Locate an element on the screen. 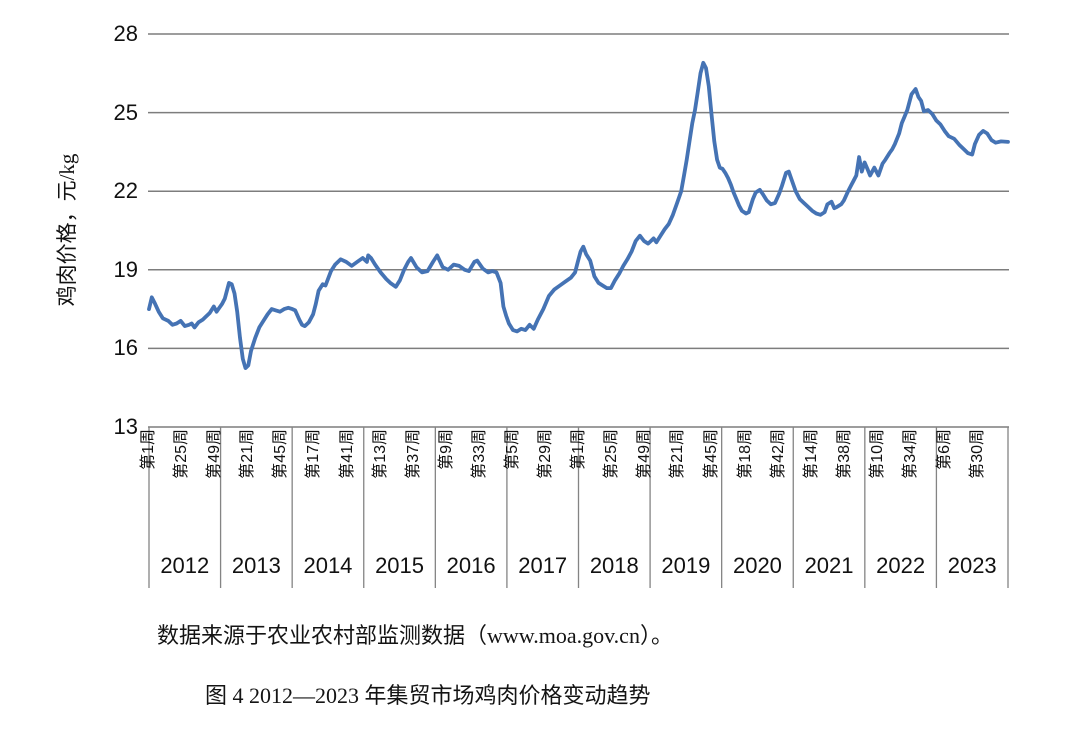 Image resolution: width=1080 pixels, height=743 pixels. week-tick-label: 第14周 is located at coordinates (812, 454).